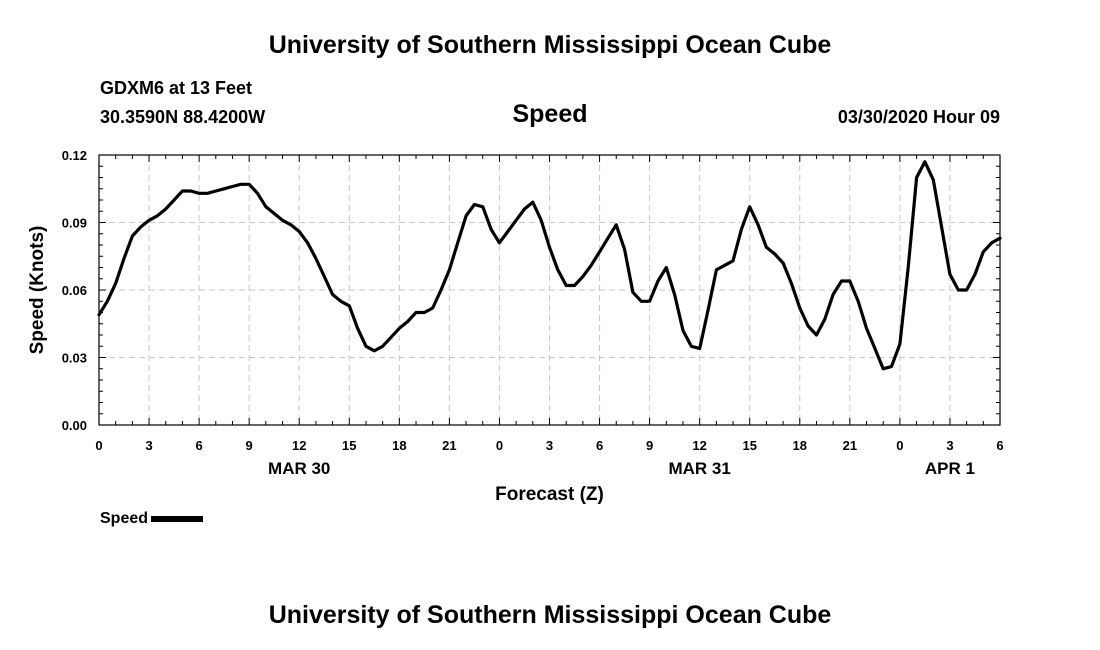 The height and width of the screenshot is (650, 1100). Describe the element at coordinates (74, 358) in the screenshot. I see `y-tick-label: 0.03` at that location.